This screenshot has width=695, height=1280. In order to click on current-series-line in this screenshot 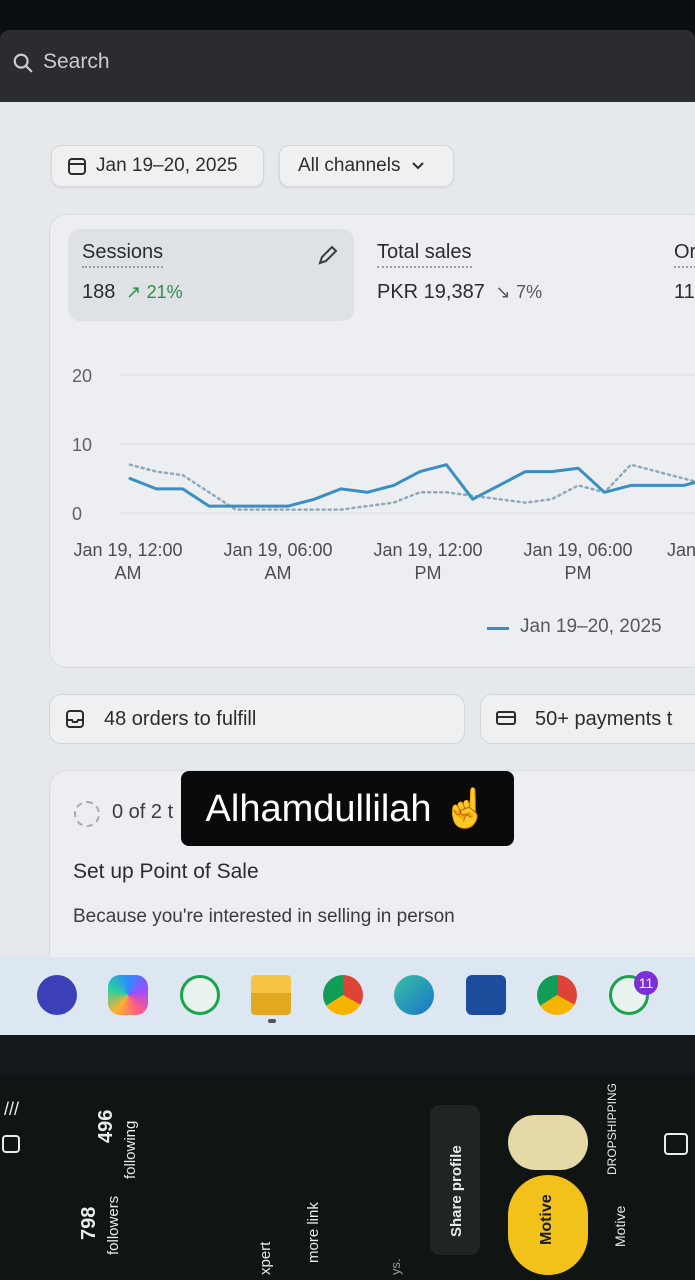, I will do `click(411, 485)`.